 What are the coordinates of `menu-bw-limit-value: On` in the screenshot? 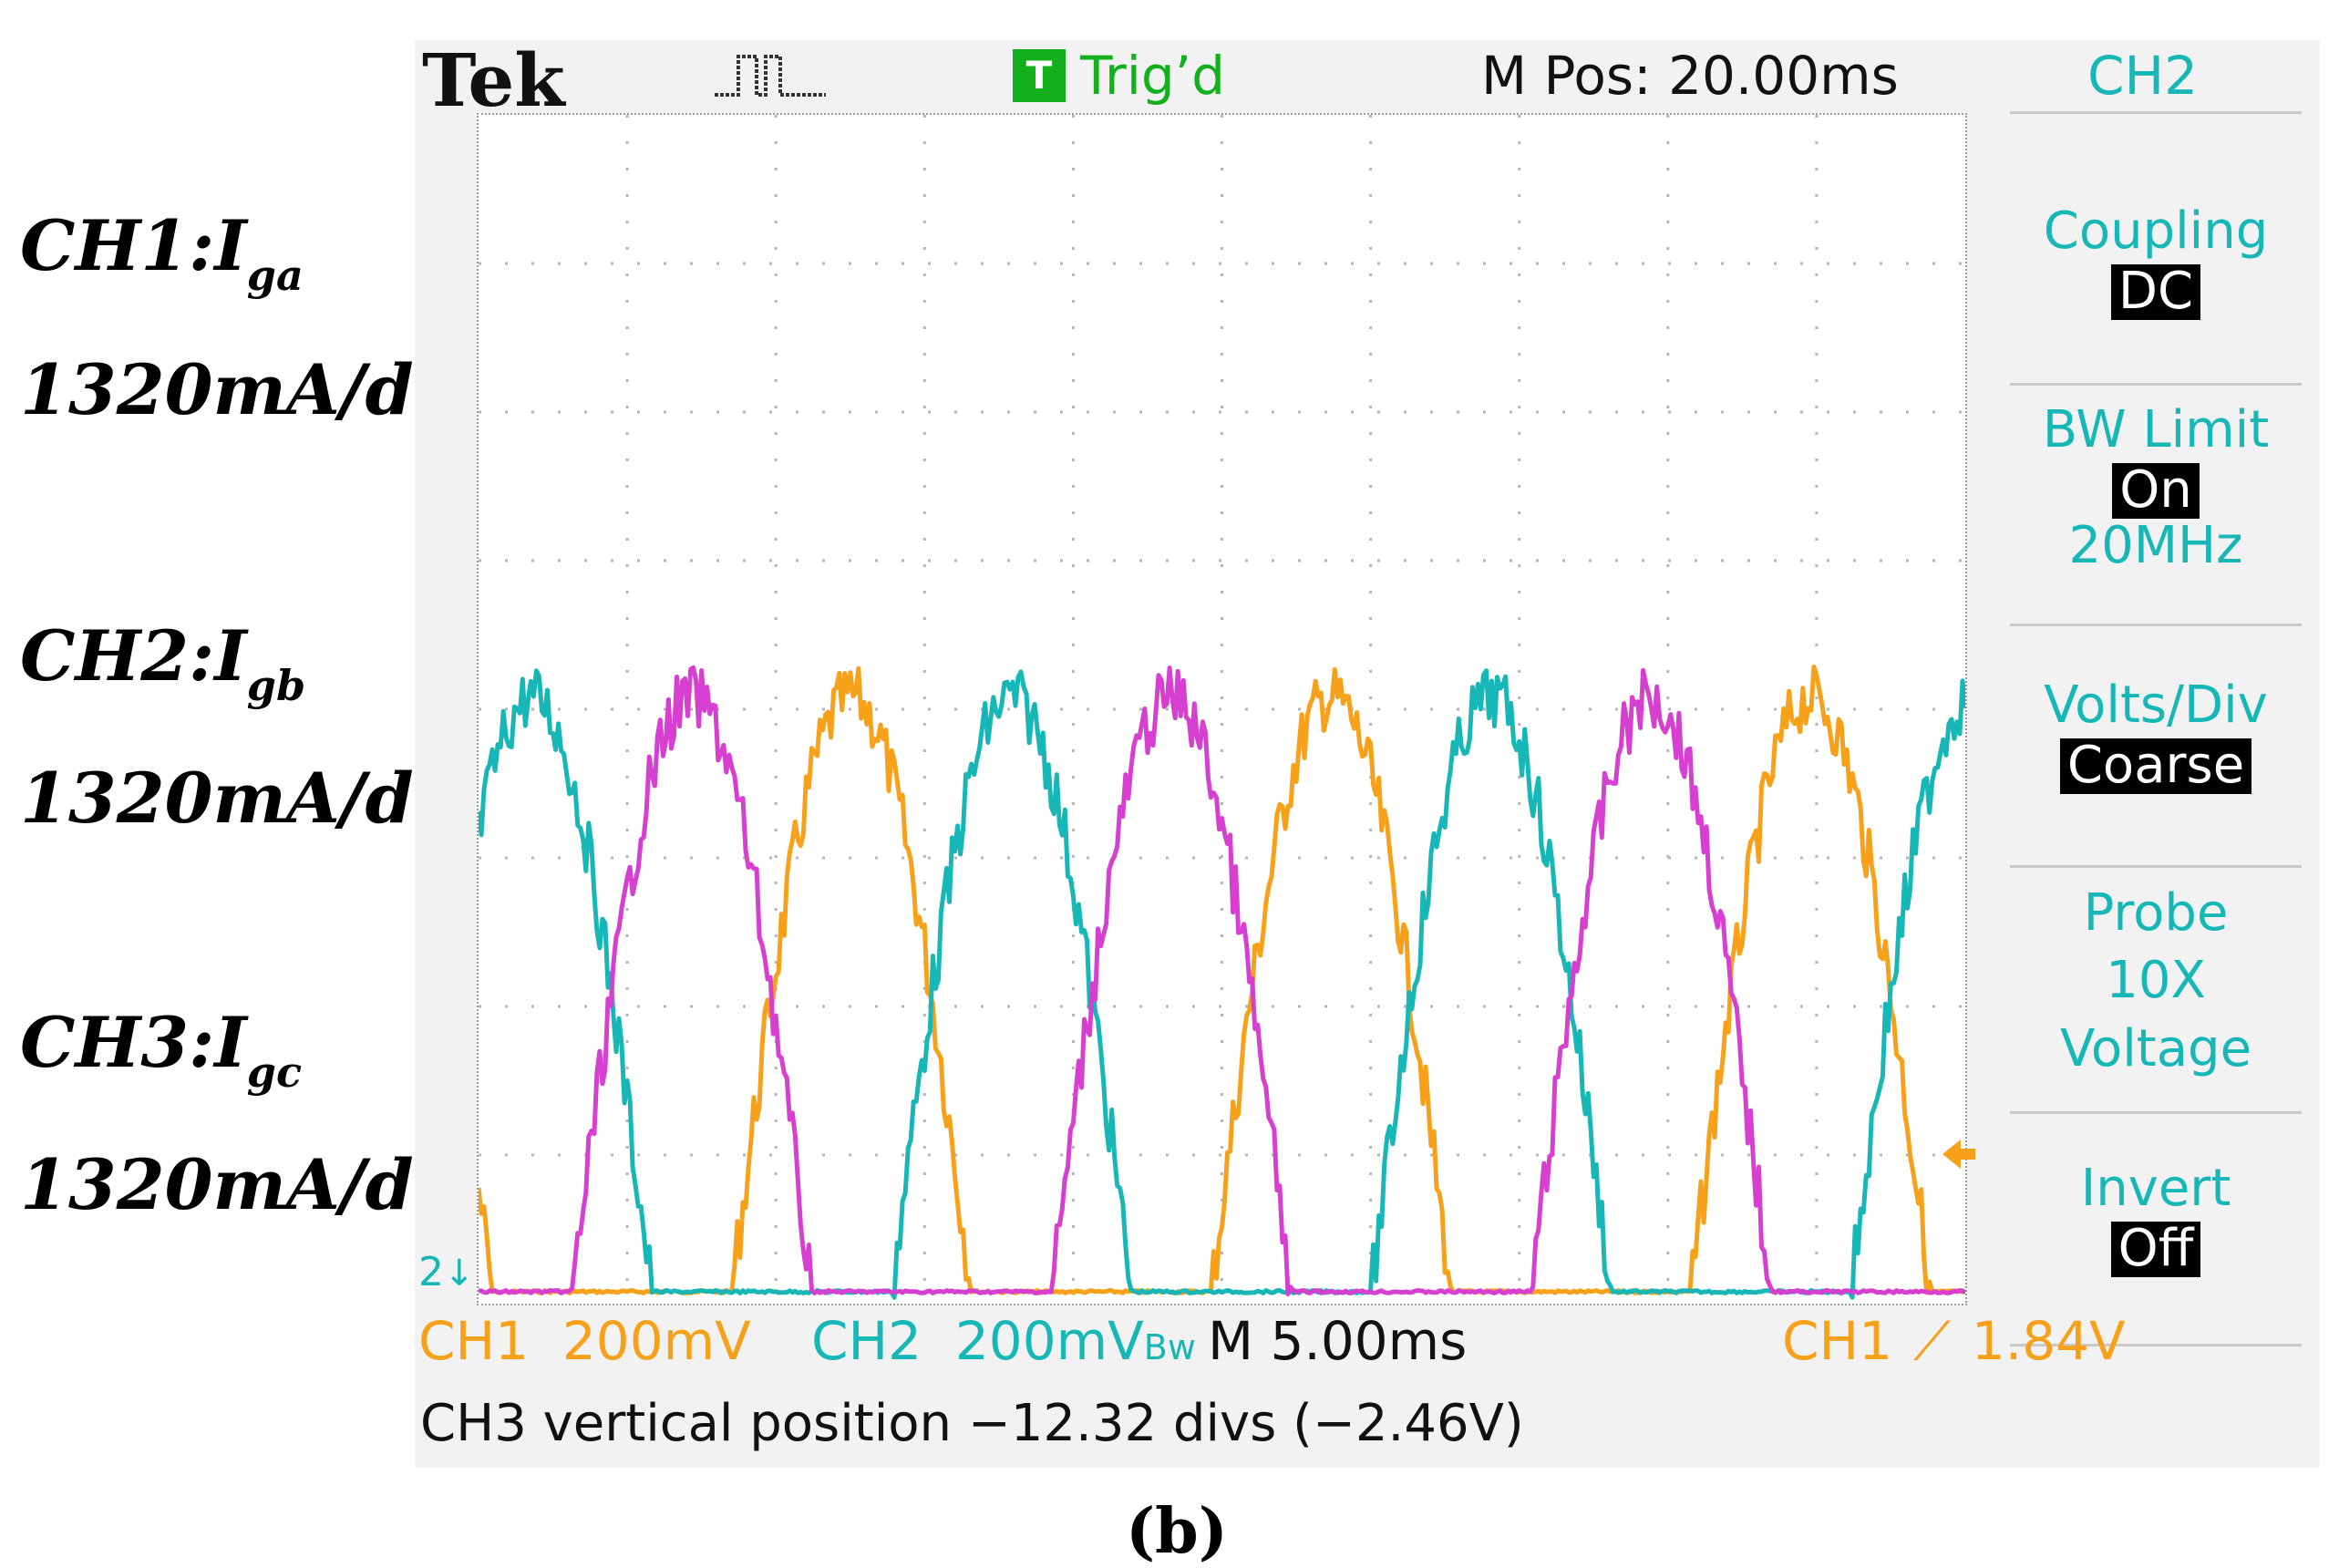 It's located at (2156, 490).